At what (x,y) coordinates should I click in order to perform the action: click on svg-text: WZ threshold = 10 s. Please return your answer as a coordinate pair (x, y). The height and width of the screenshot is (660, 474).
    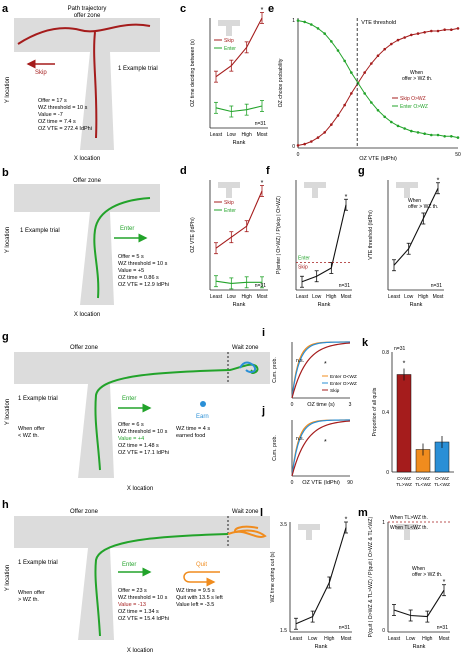
    Looking at the image, I should click on (63, 108).